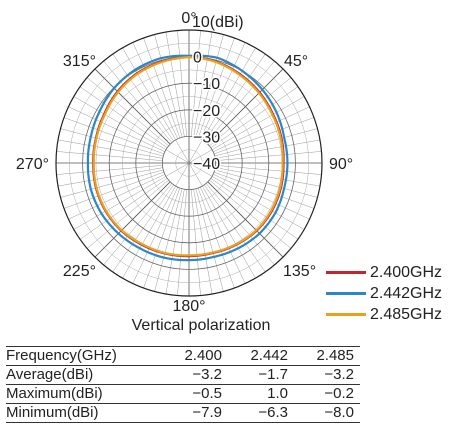 This screenshot has height=429, width=462. I want to click on chart-caption: Vertical polarization, so click(201, 325).